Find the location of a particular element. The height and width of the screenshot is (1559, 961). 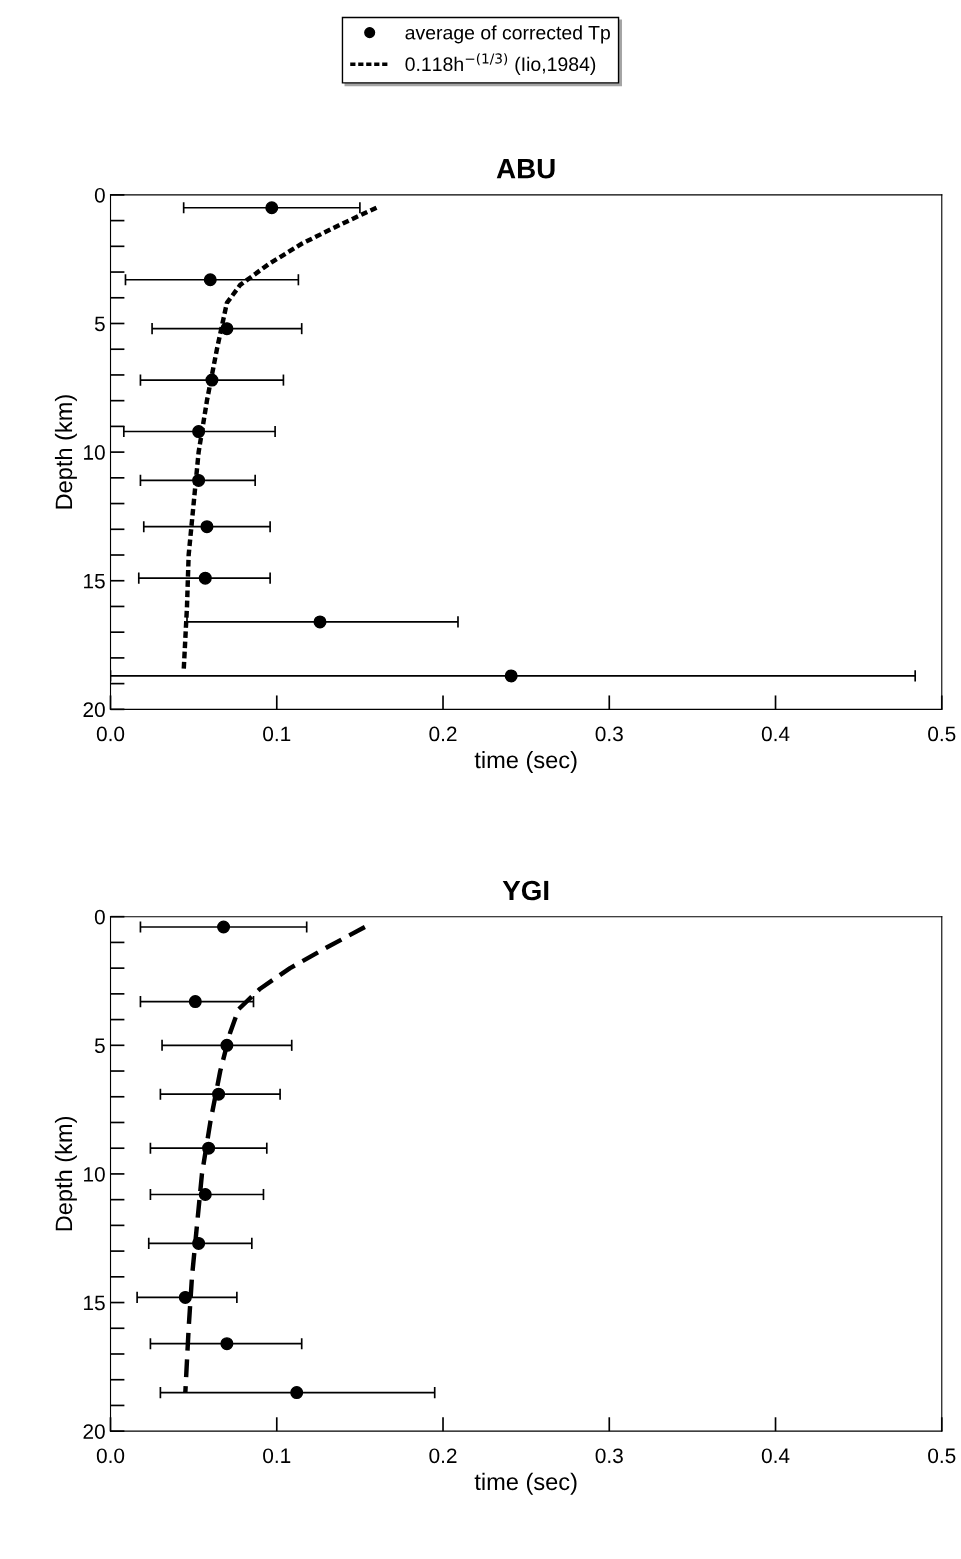

legend-label: 0.118h$^{−(1/3)}$ (Iio,1984) is located at coordinates (500, 64).